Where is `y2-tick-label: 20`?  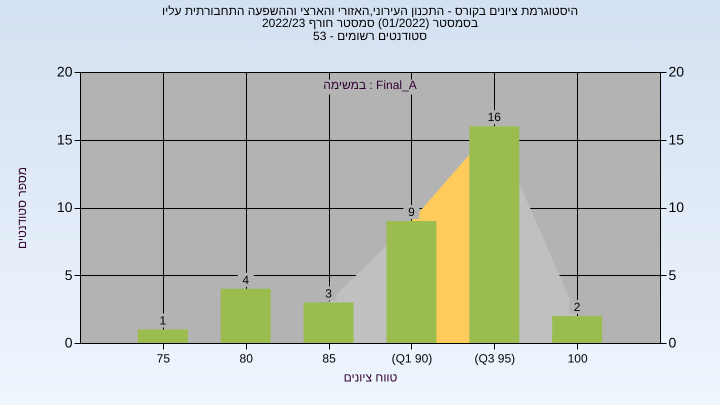
y2-tick-label: 20 is located at coordinates (676, 72).